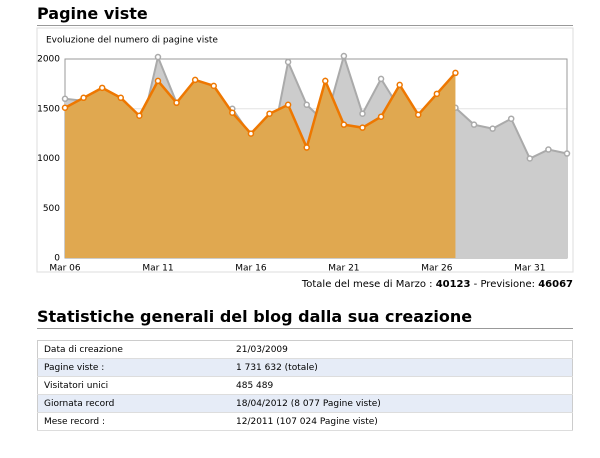 This screenshot has width=600, height=458. I want to click on total: 40123, so click(453, 284).